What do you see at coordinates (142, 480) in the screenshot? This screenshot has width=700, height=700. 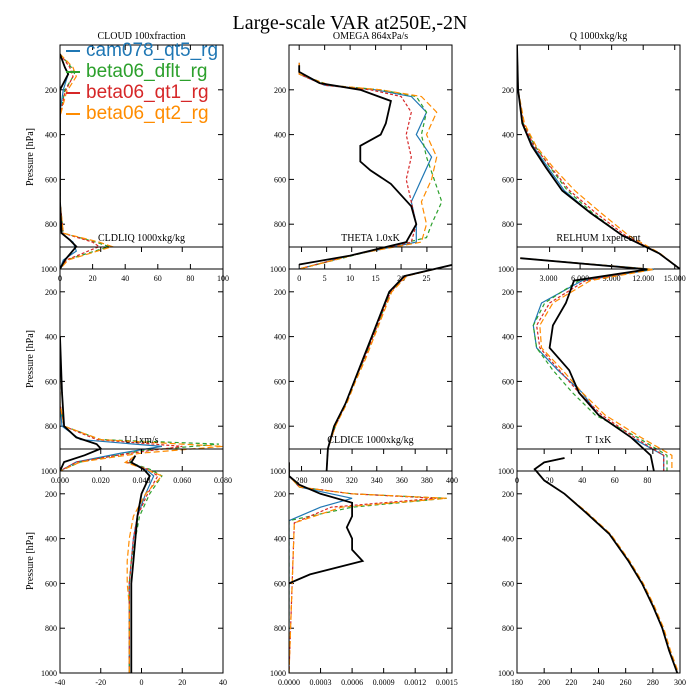 I see `x-tick-label: 0.040` at bounding box center [142, 480].